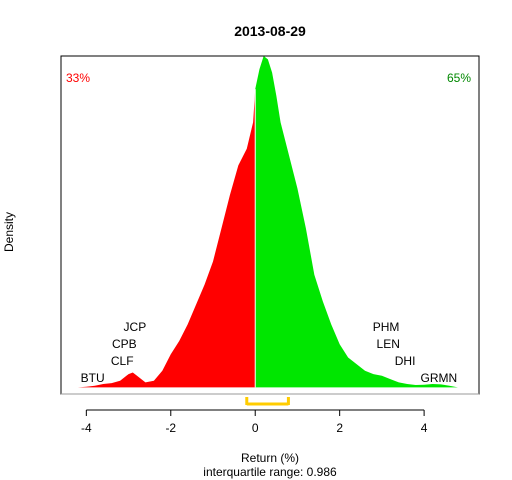 This screenshot has width=512, height=480. Describe the element at coordinates (439, 378) in the screenshot. I see `ticker-label: GRMN` at that location.